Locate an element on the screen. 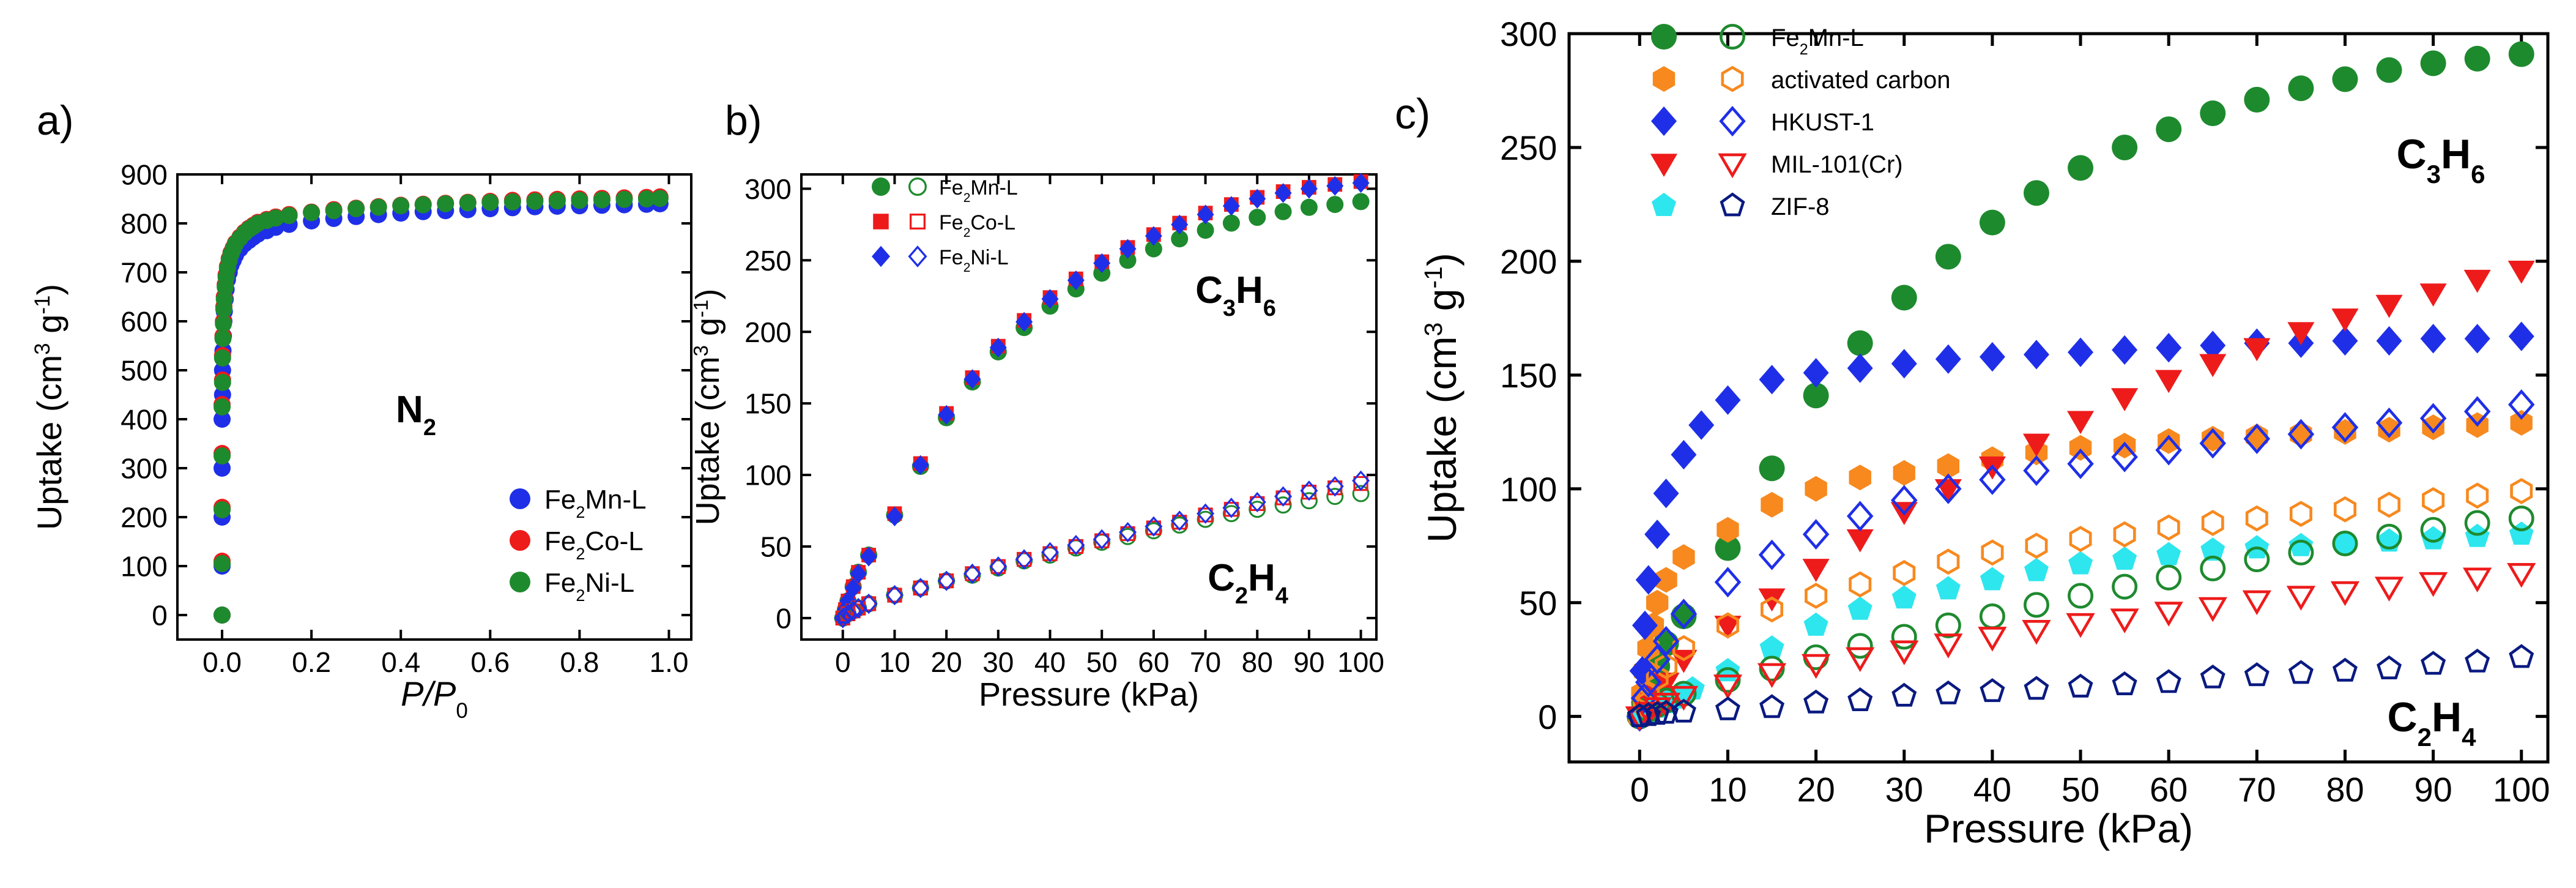 The image size is (2576, 888). x-tick-label: 80 is located at coordinates (1257, 662).